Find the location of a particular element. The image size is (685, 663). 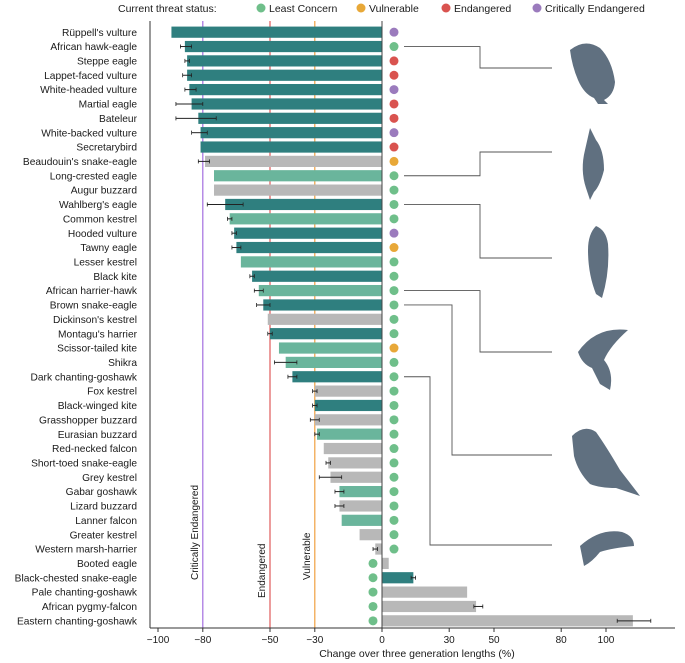

perched-eagle-silhouette-icon is located at coordinates (598, 262).